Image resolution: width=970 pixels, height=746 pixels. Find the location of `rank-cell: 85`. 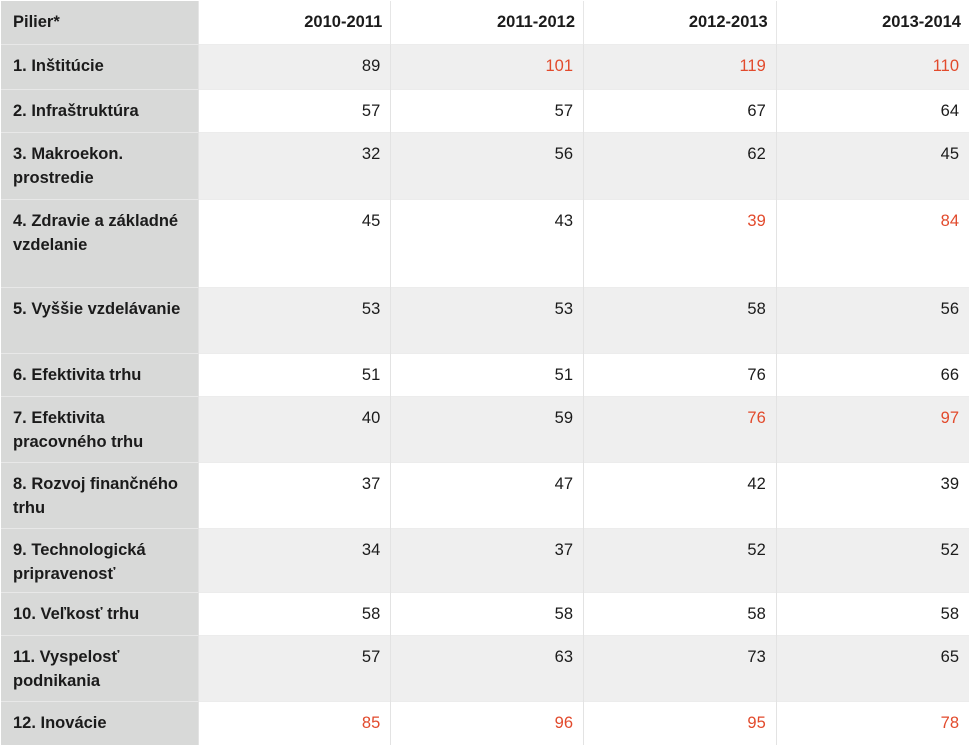

rank-cell: 85 is located at coordinates (294, 722).